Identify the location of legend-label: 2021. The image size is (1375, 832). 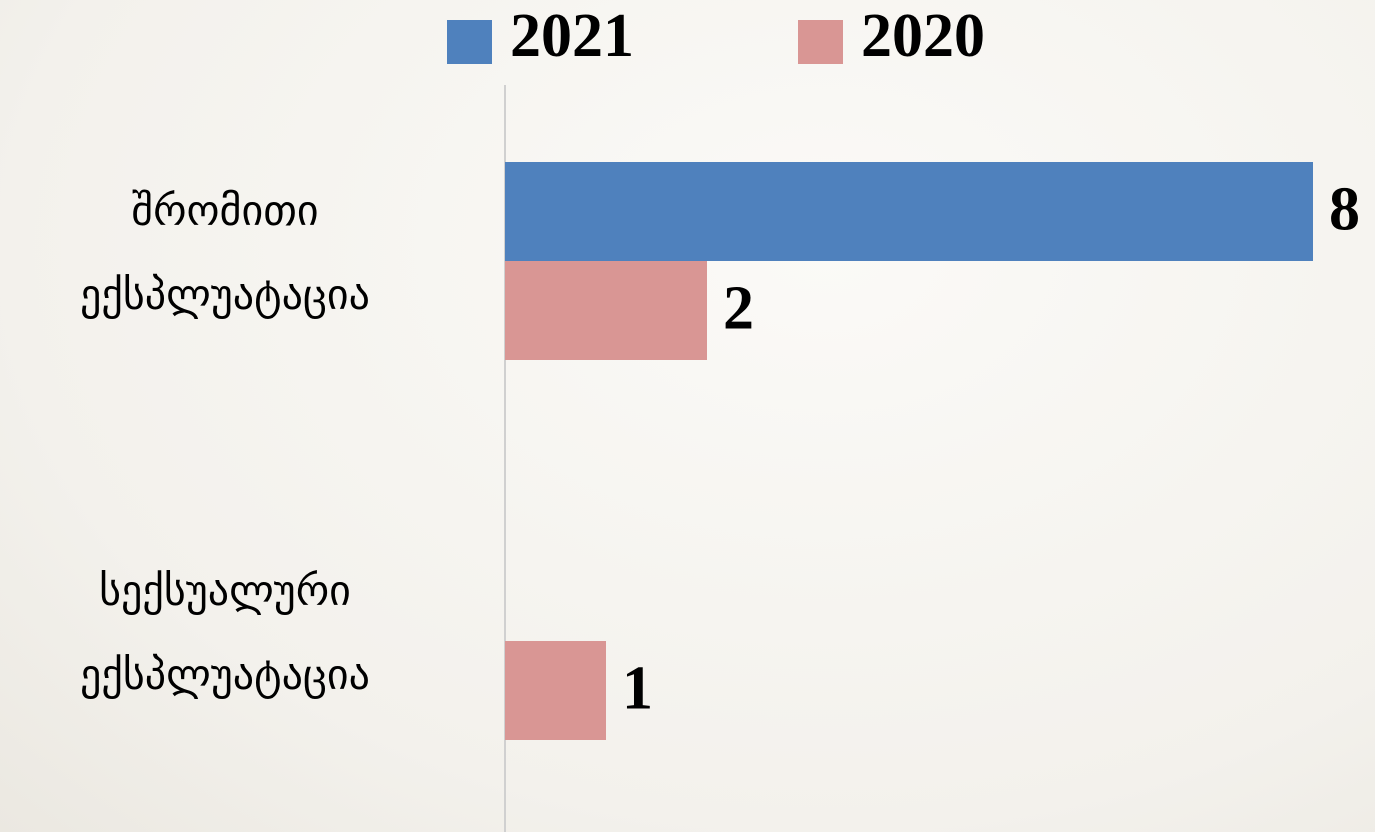
(572, 36).